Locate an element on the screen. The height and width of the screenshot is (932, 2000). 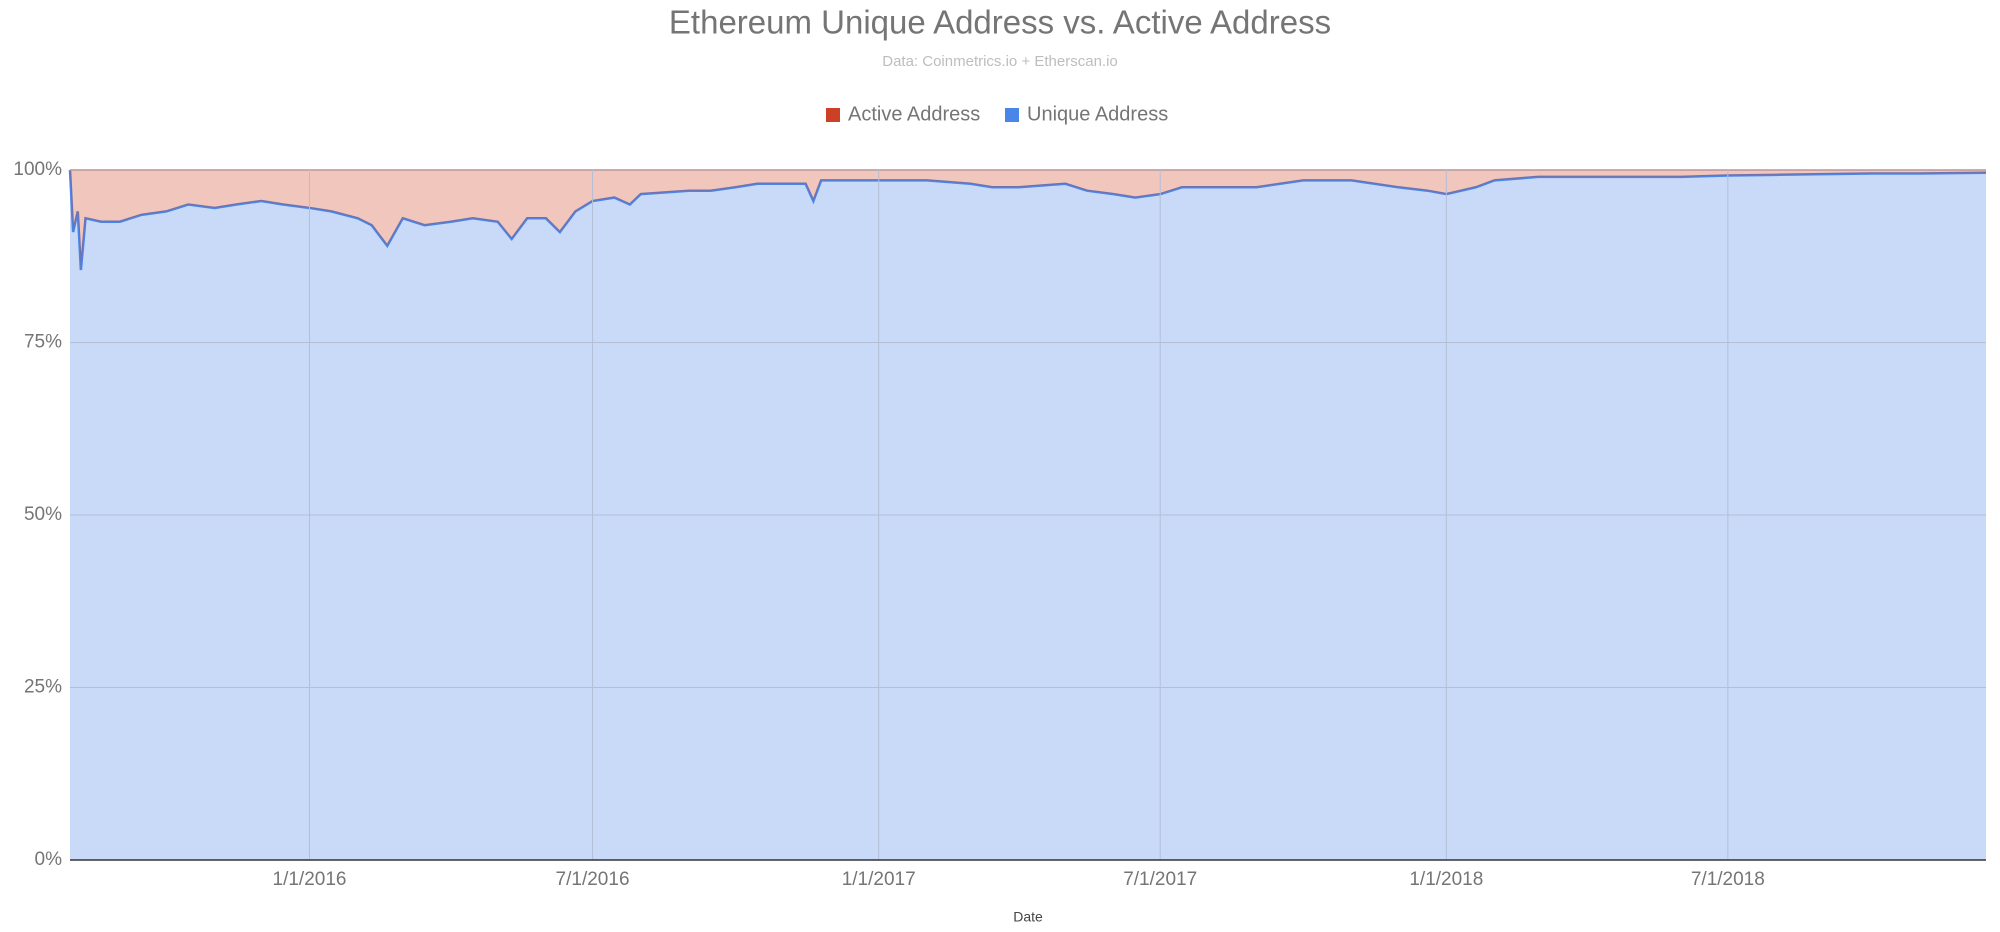
legend-label: Active Address is located at coordinates (914, 114).